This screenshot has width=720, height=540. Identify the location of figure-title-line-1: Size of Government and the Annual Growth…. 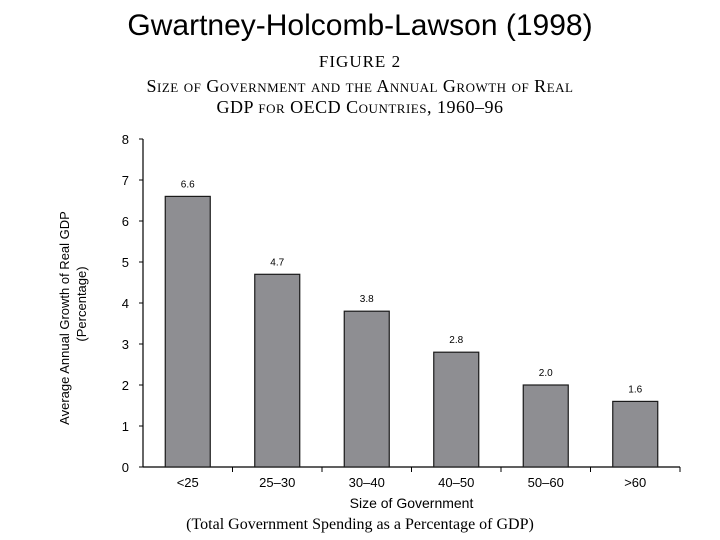
(360, 86).